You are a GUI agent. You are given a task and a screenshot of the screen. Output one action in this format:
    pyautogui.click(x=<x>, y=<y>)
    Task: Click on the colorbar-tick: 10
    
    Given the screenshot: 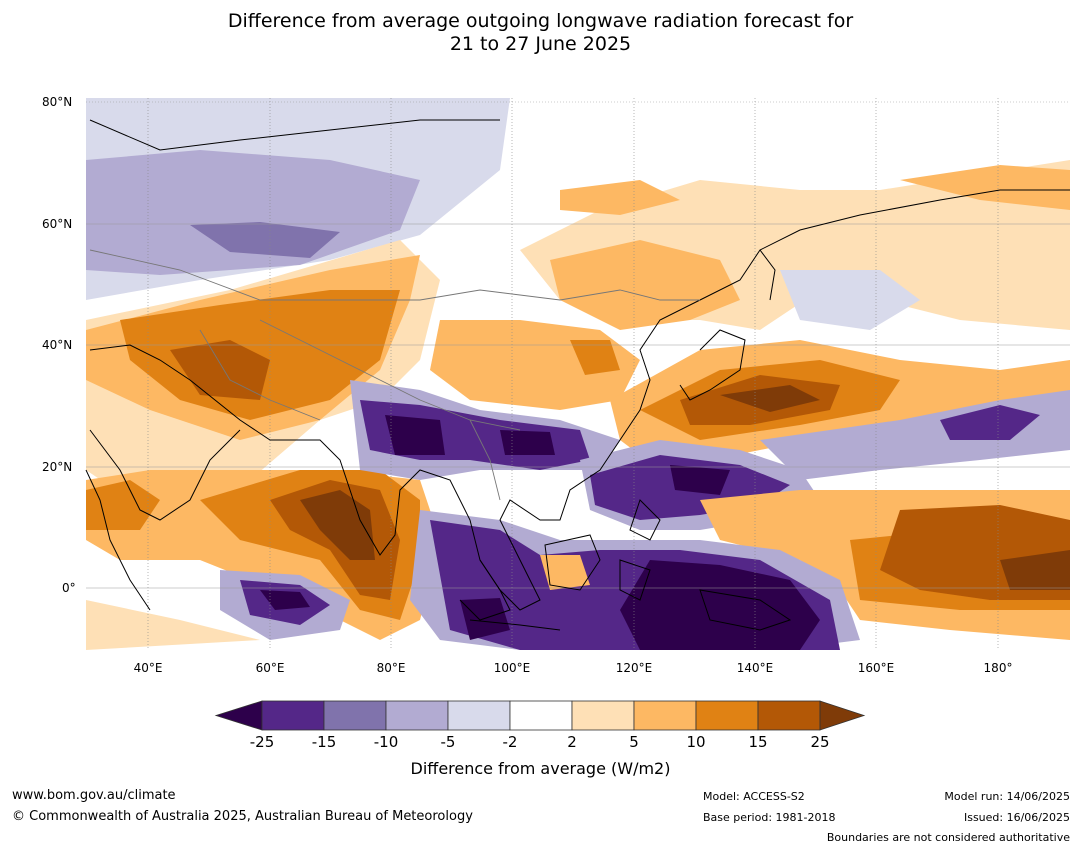 What is the action you would take?
    pyautogui.click(x=696, y=742)
    